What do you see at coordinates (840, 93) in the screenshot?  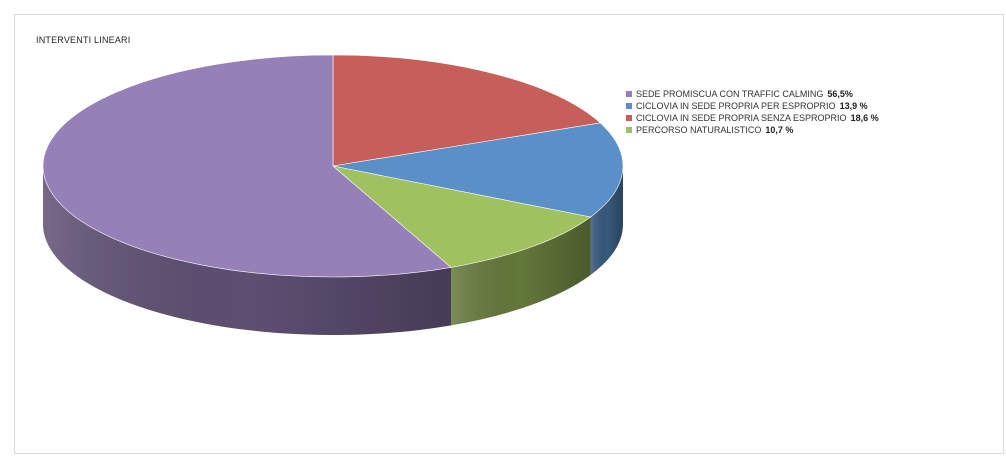 I see `legend-value: 56,5%` at bounding box center [840, 93].